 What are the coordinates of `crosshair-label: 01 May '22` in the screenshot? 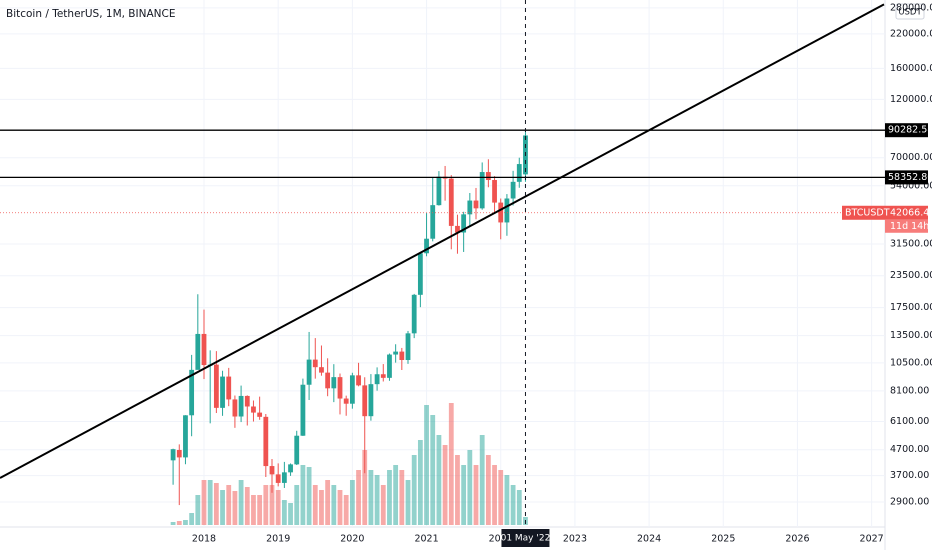 It's located at (526, 539).